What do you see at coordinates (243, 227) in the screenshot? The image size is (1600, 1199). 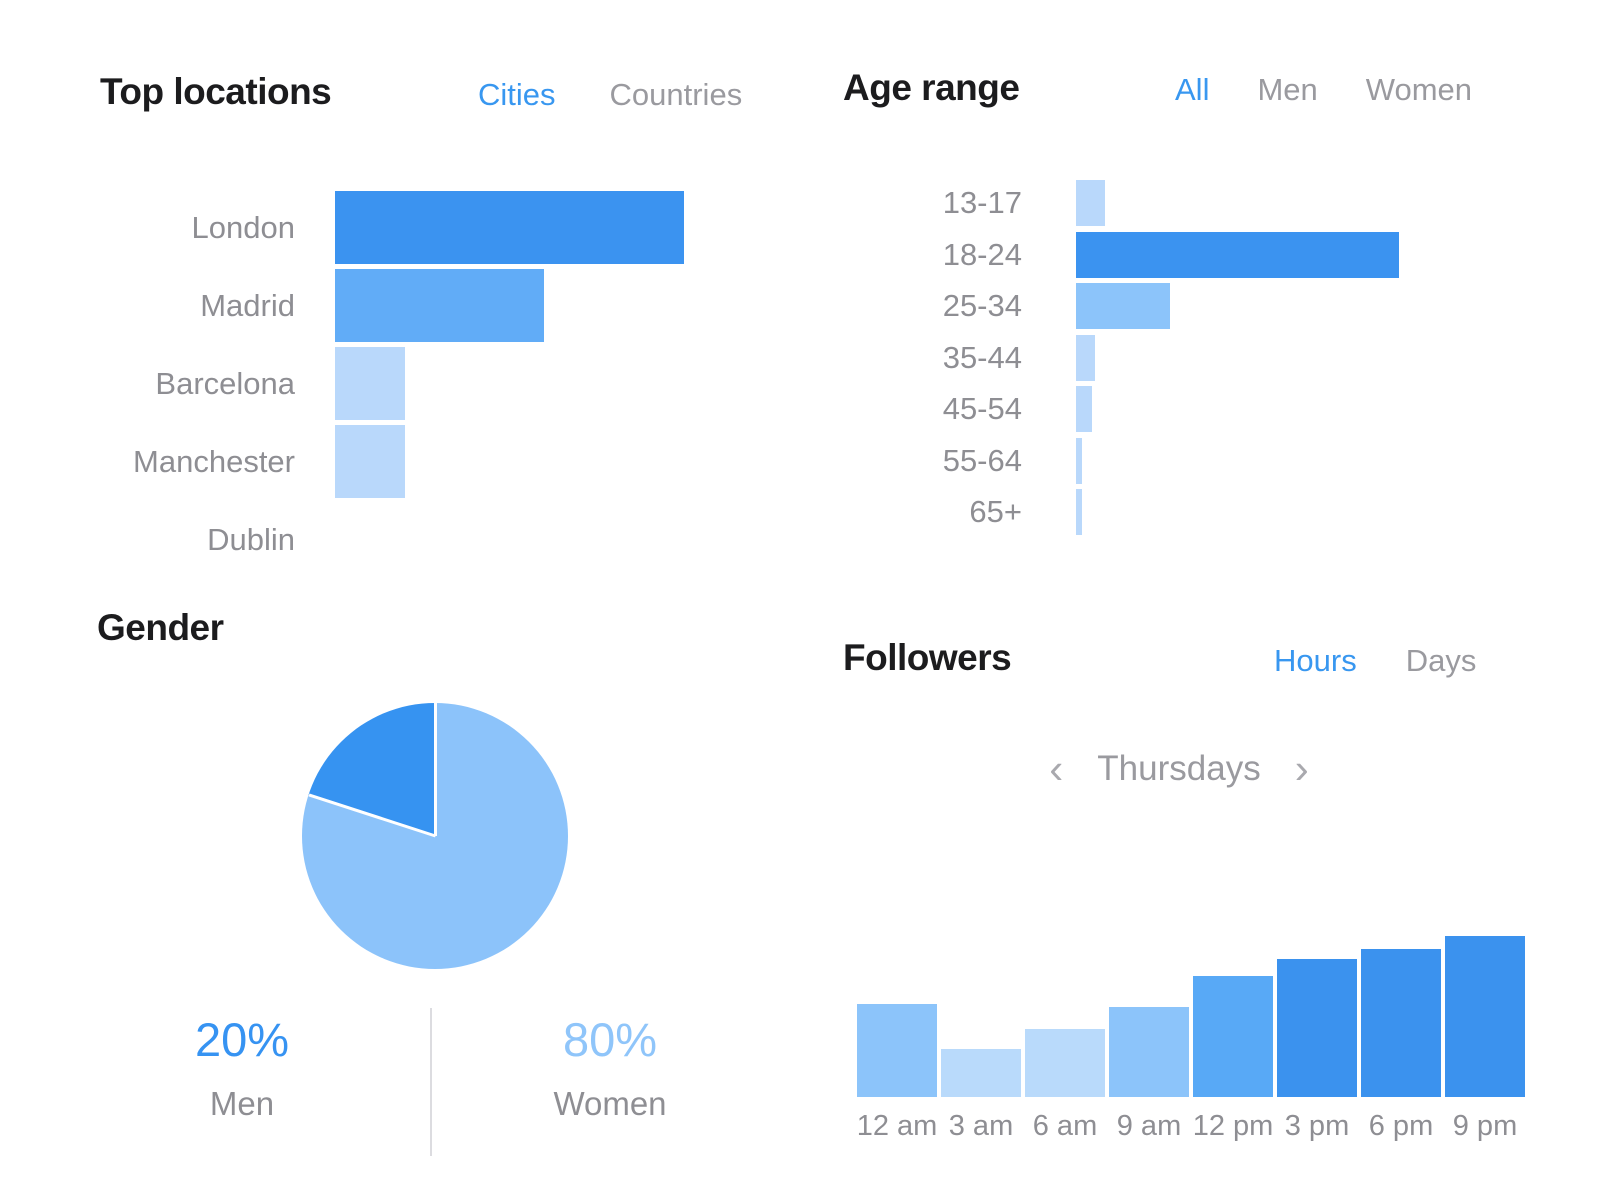 I see `bar-label-london: London` at bounding box center [243, 227].